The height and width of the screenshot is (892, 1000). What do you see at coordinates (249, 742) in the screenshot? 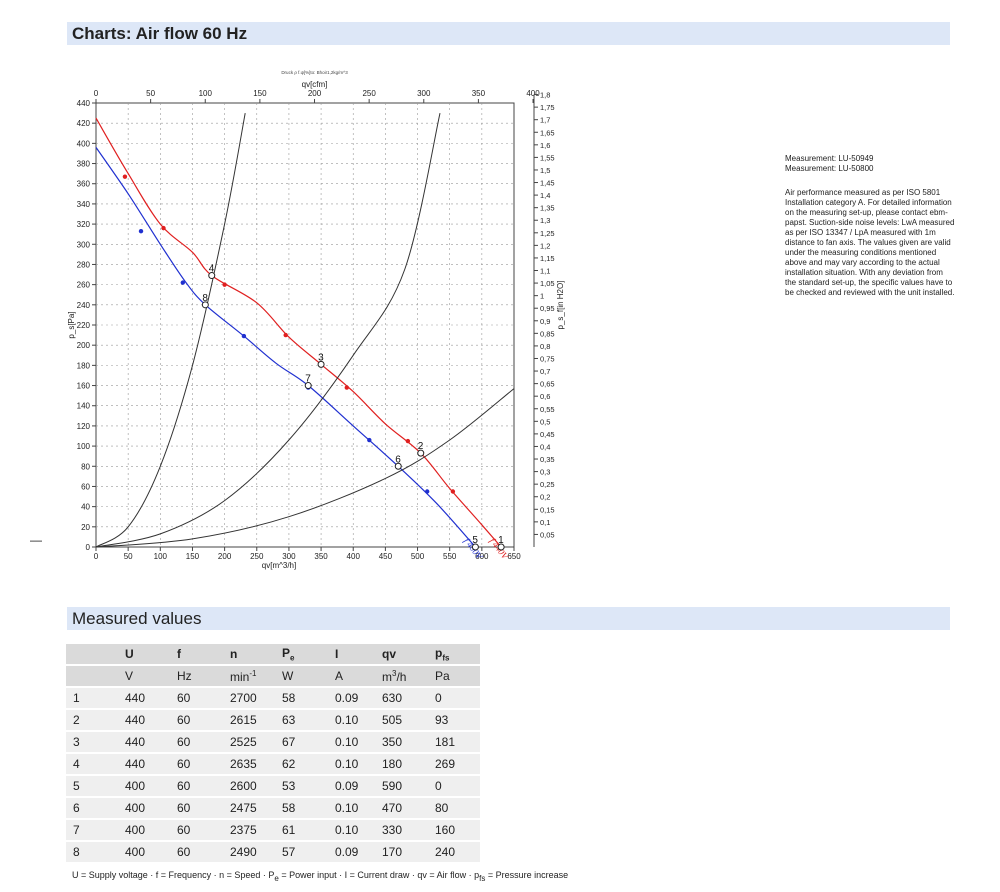
I see `table-cell: 2525` at bounding box center [249, 742].